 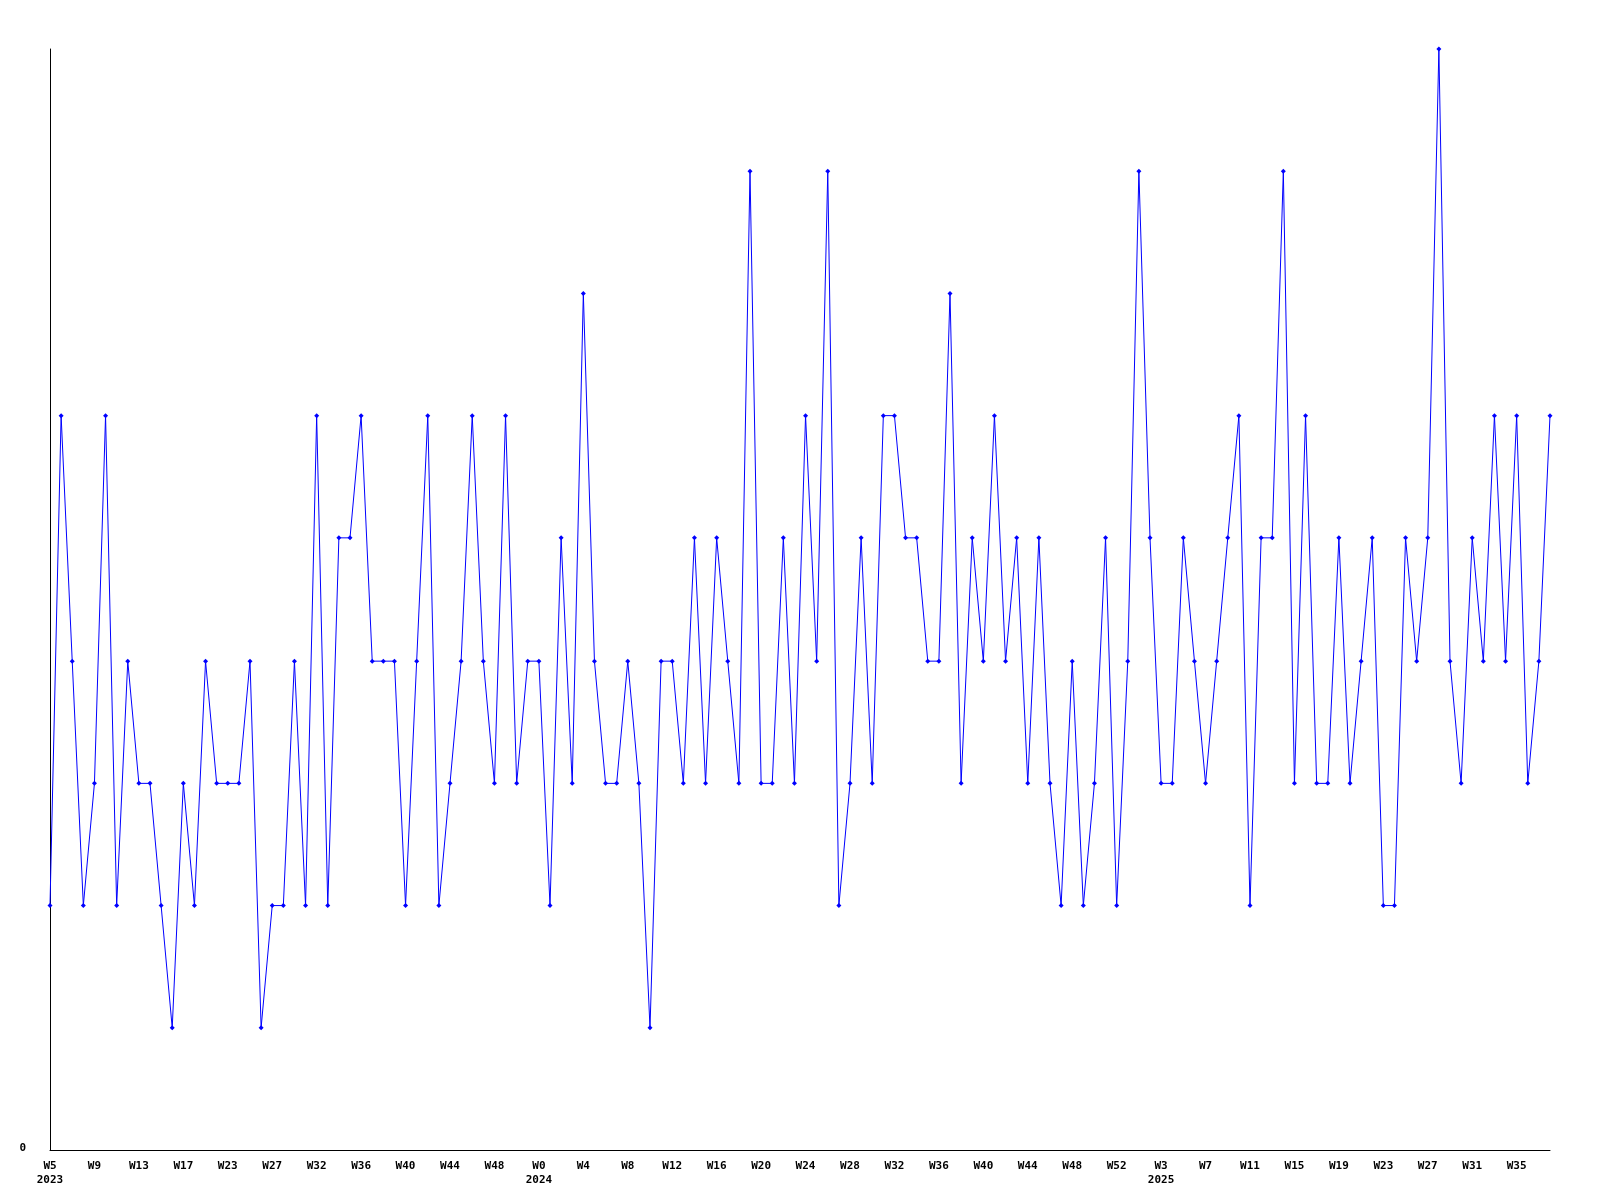 I want to click on x-tick-label: W8, so click(x=628, y=1165).